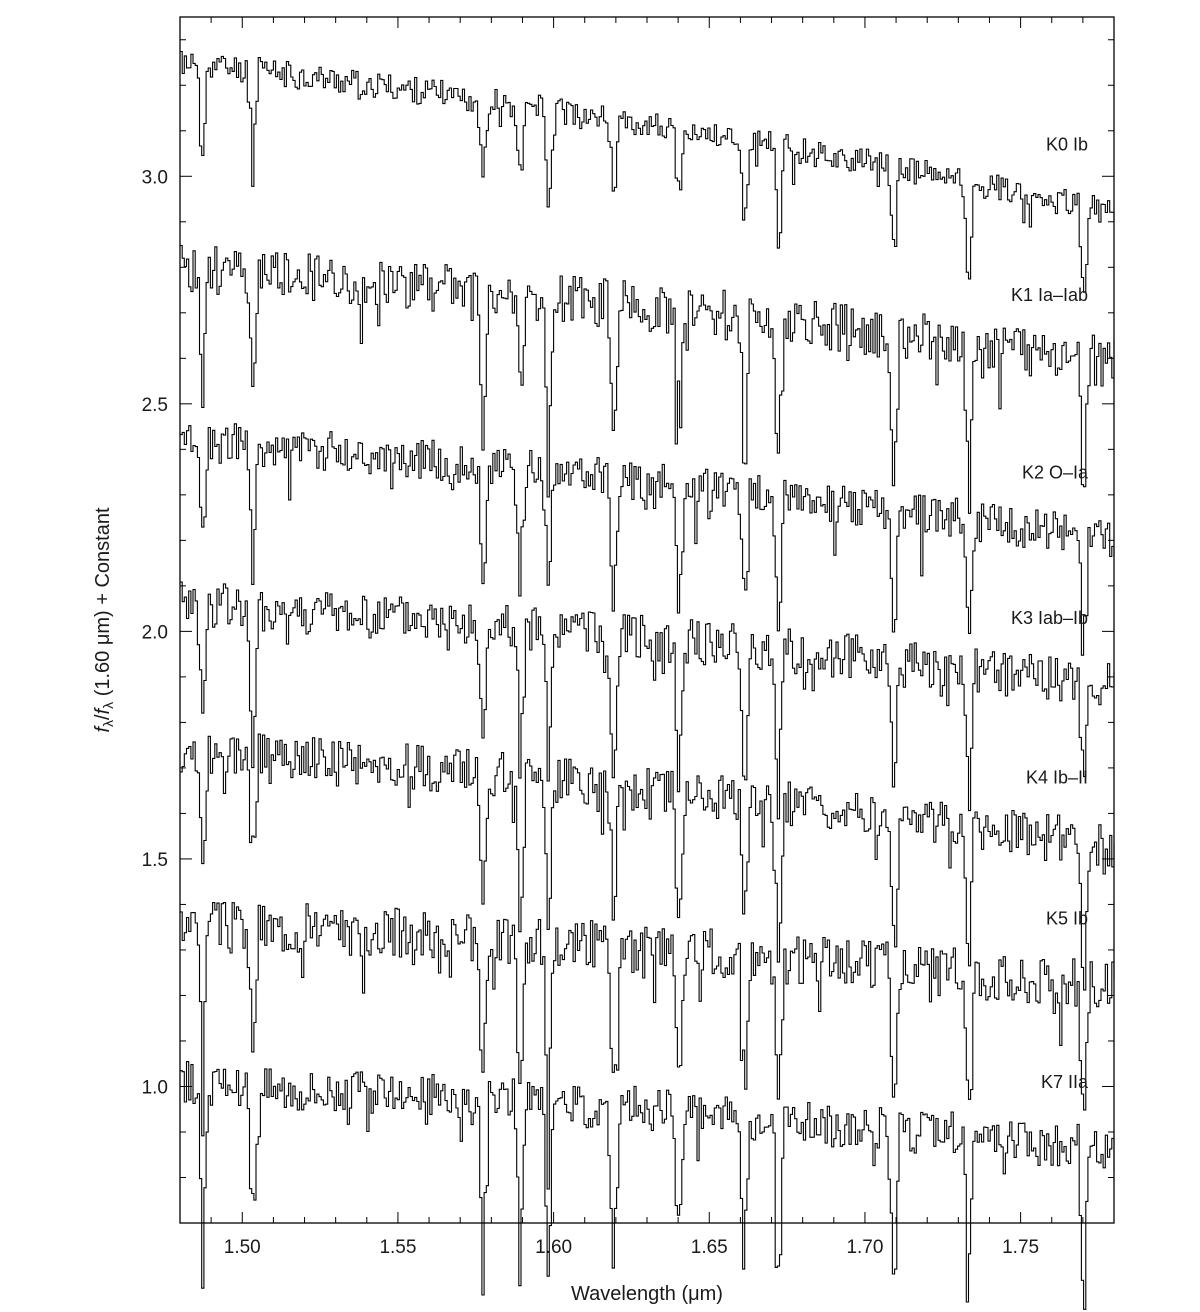 The width and height of the screenshot is (1200, 1312). Describe the element at coordinates (1057, 777) in the screenshot. I see `series-label: K4 Ib–II` at that location.